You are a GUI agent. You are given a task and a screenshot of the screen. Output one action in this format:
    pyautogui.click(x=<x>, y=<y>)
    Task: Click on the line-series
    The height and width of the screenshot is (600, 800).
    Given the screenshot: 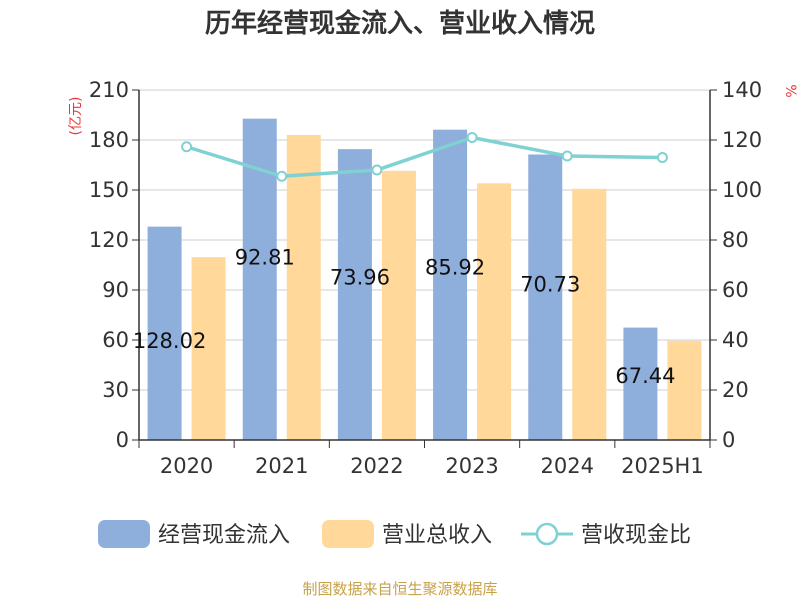 What is the action you would take?
    pyautogui.click(x=424, y=157)
    